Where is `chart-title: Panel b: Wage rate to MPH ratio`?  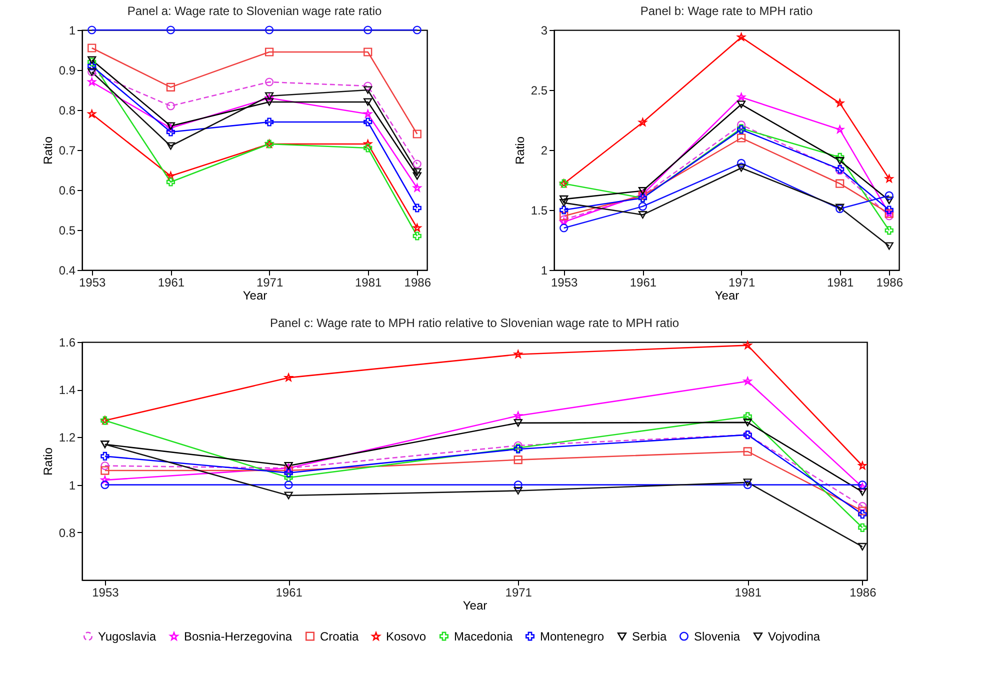
chart-title: Panel b: Wage rate to MPH ratio is located at coordinates (726, 11).